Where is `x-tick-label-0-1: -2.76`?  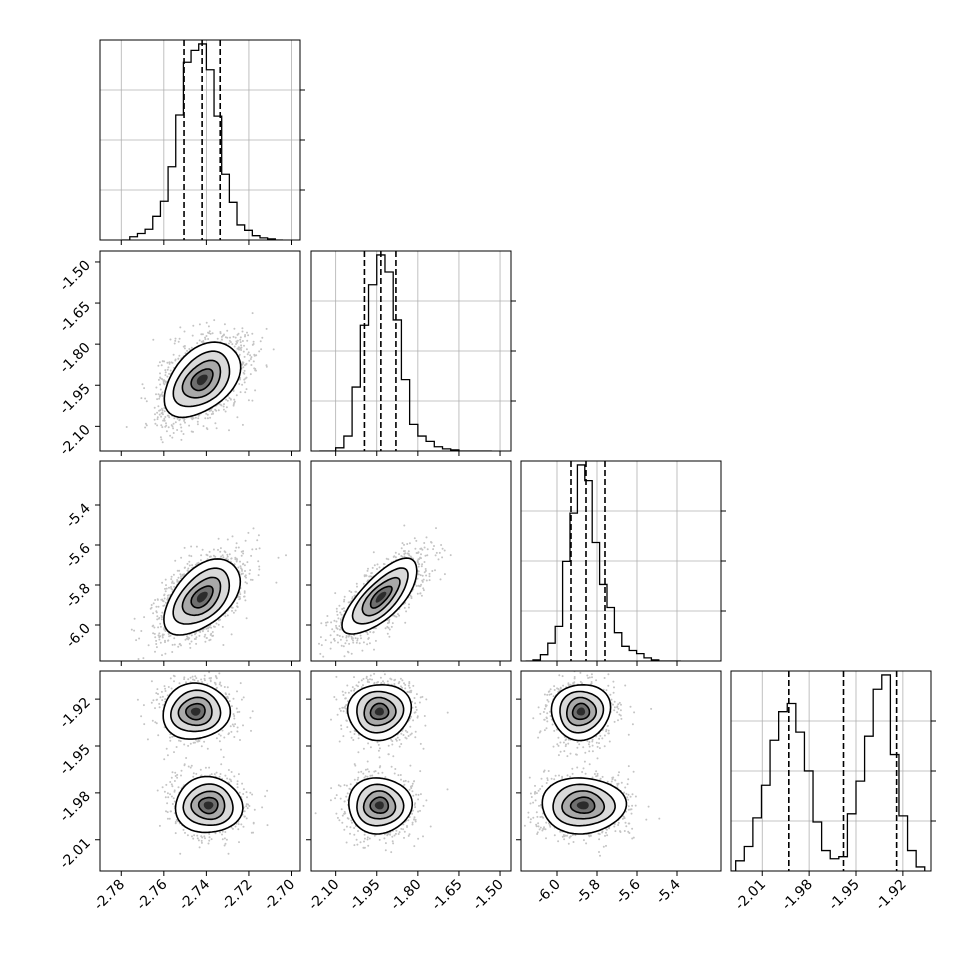
x-tick-label-0-1: -2.76 is located at coordinates (152, 894).